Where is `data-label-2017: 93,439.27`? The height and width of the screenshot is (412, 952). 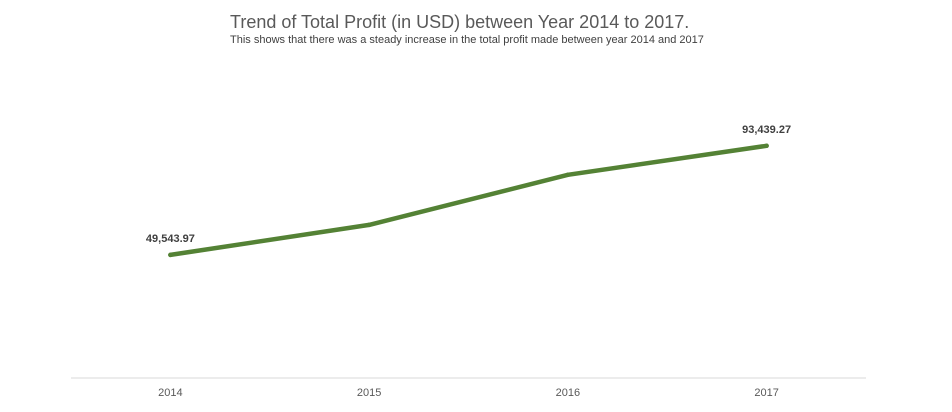
data-label-2017: 93,439.27 is located at coordinates (766, 130).